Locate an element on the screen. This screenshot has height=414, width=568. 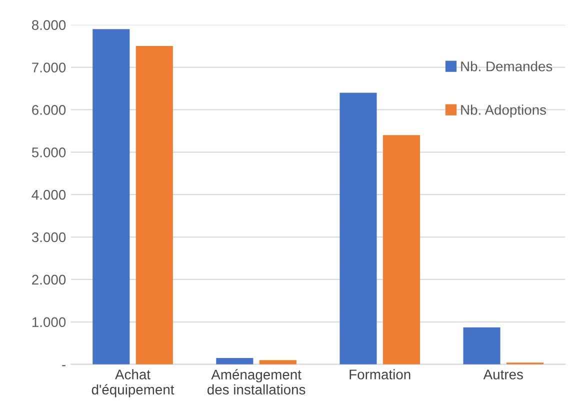
legend-label: Nb. Adoptions is located at coordinates (503, 111).